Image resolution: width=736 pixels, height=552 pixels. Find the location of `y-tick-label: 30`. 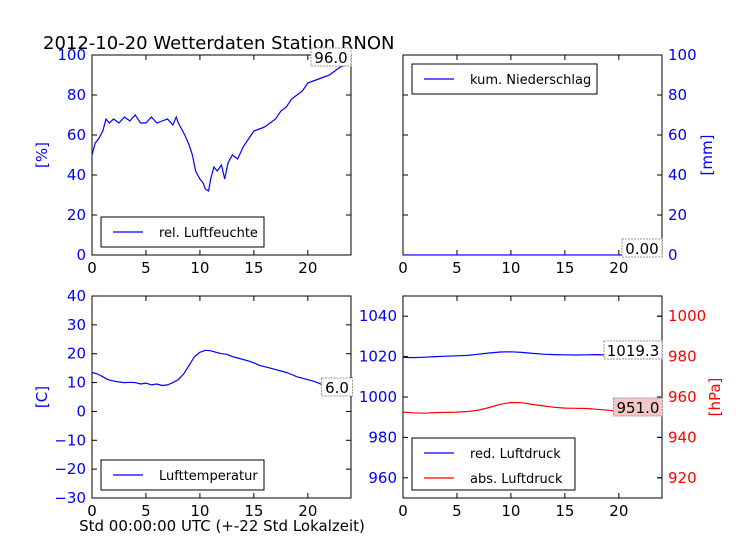

y-tick-label: 30 is located at coordinates (76, 325).